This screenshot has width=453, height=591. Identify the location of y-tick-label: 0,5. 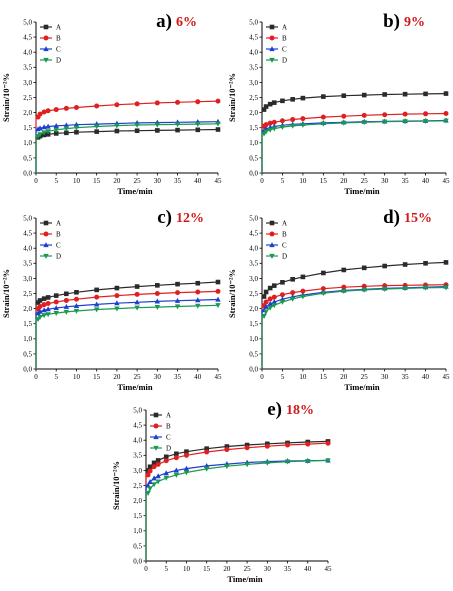
(27, 354).